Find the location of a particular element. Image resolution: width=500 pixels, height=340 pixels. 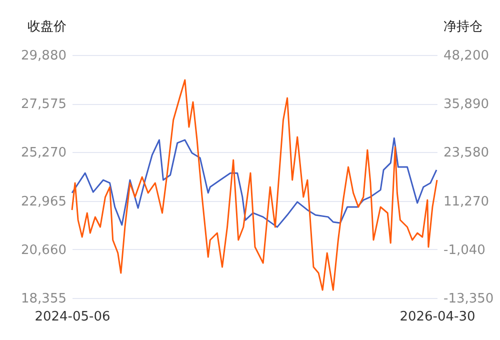

y-tick-label: 22,965 is located at coordinates (43, 202).